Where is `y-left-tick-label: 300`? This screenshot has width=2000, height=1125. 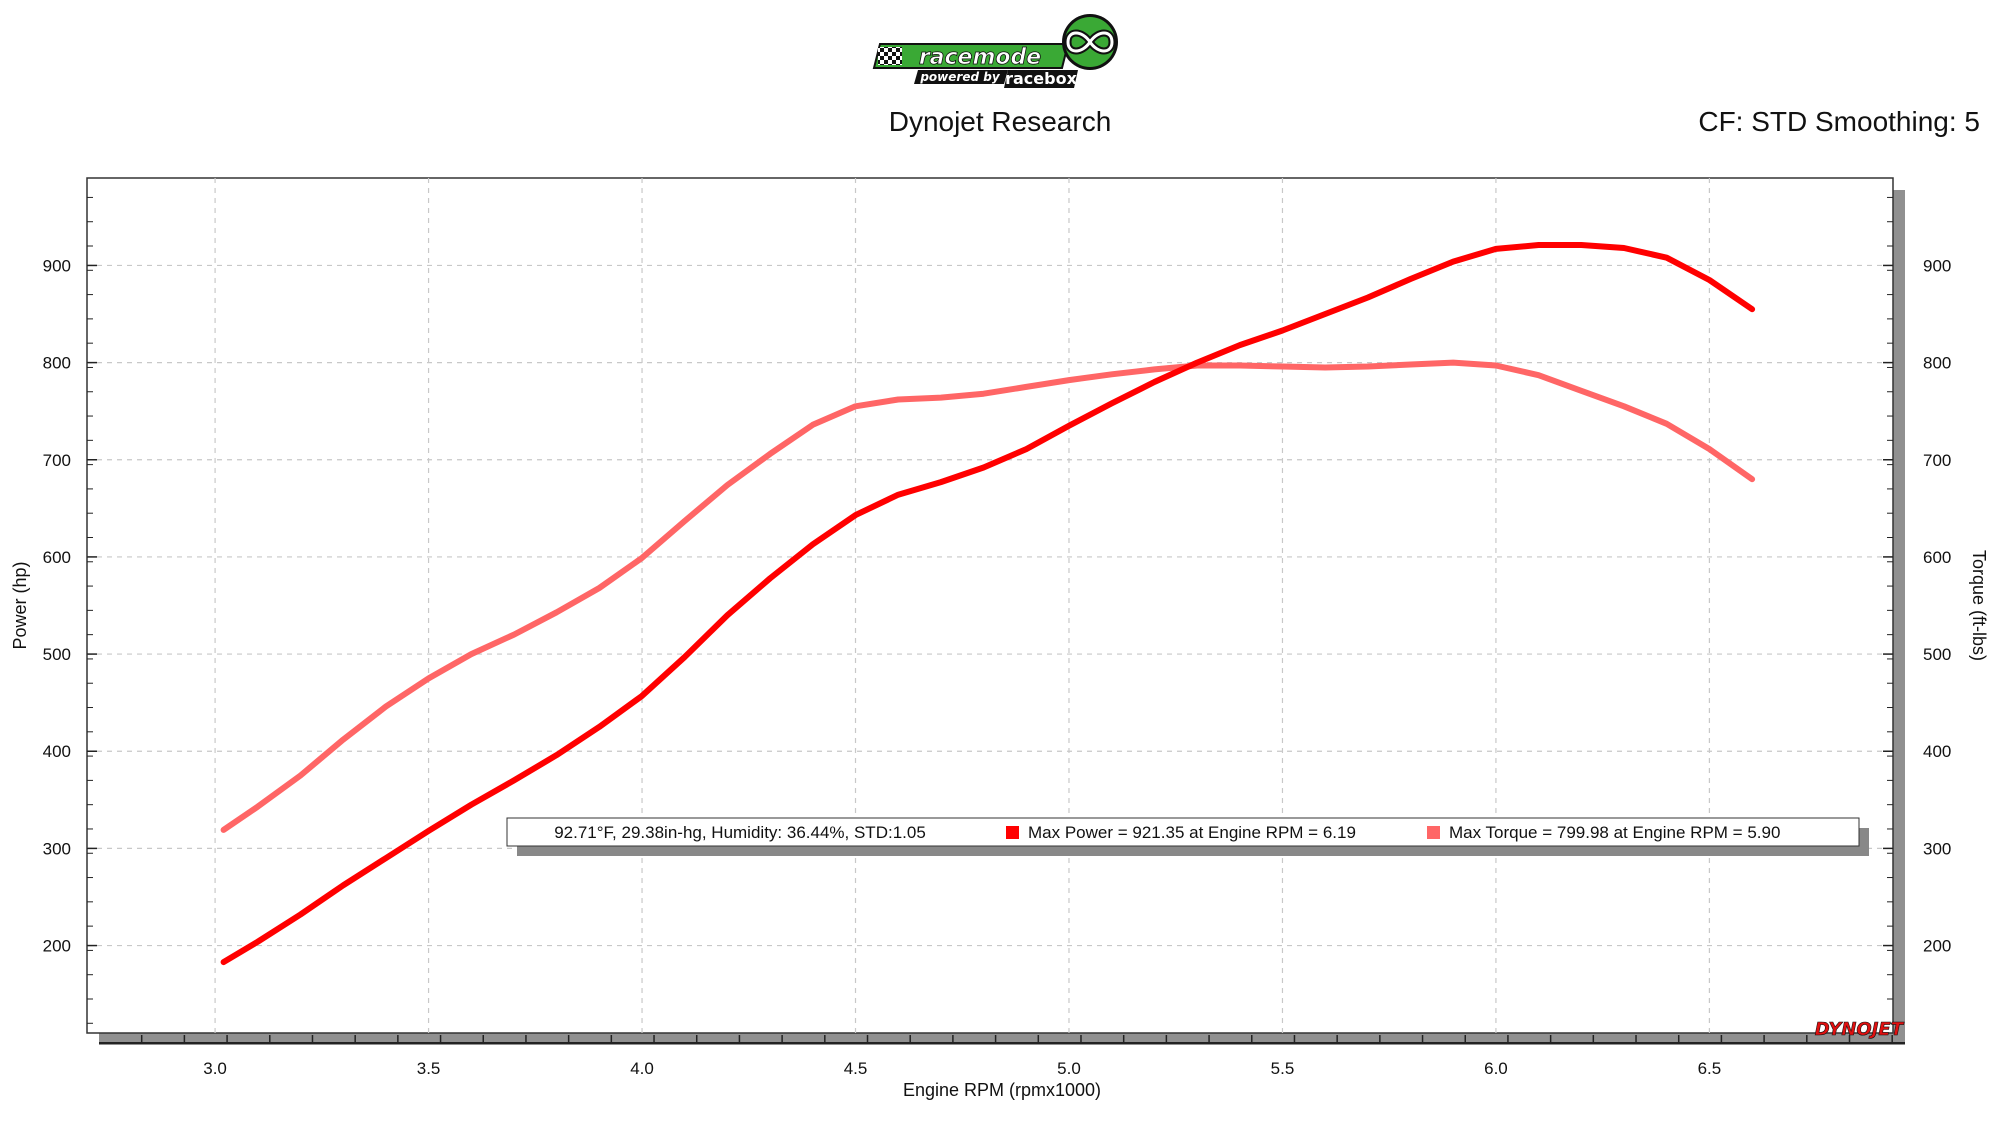
y-left-tick-label: 300 is located at coordinates (57, 848).